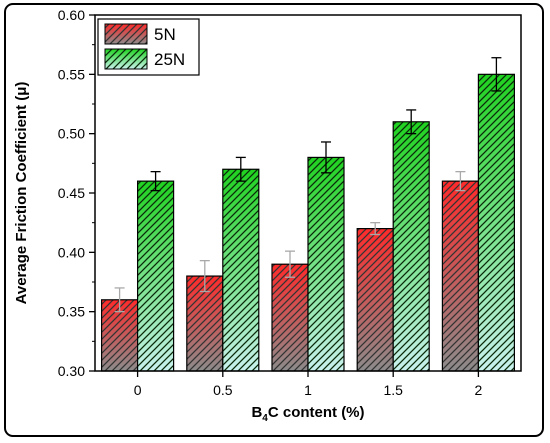 This screenshot has width=550, height=443. What do you see at coordinates (138, 390) in the screenshot?
I see `x-tick-label: 0` at bounding box center [138, 390].